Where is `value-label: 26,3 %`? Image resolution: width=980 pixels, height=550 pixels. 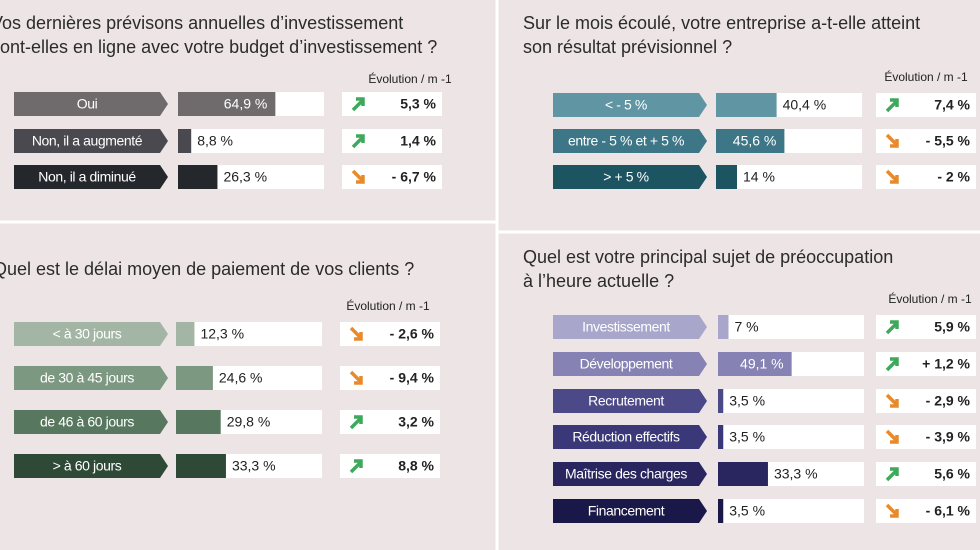 value-label: 26,3 % is located at coordinates (245, 177).